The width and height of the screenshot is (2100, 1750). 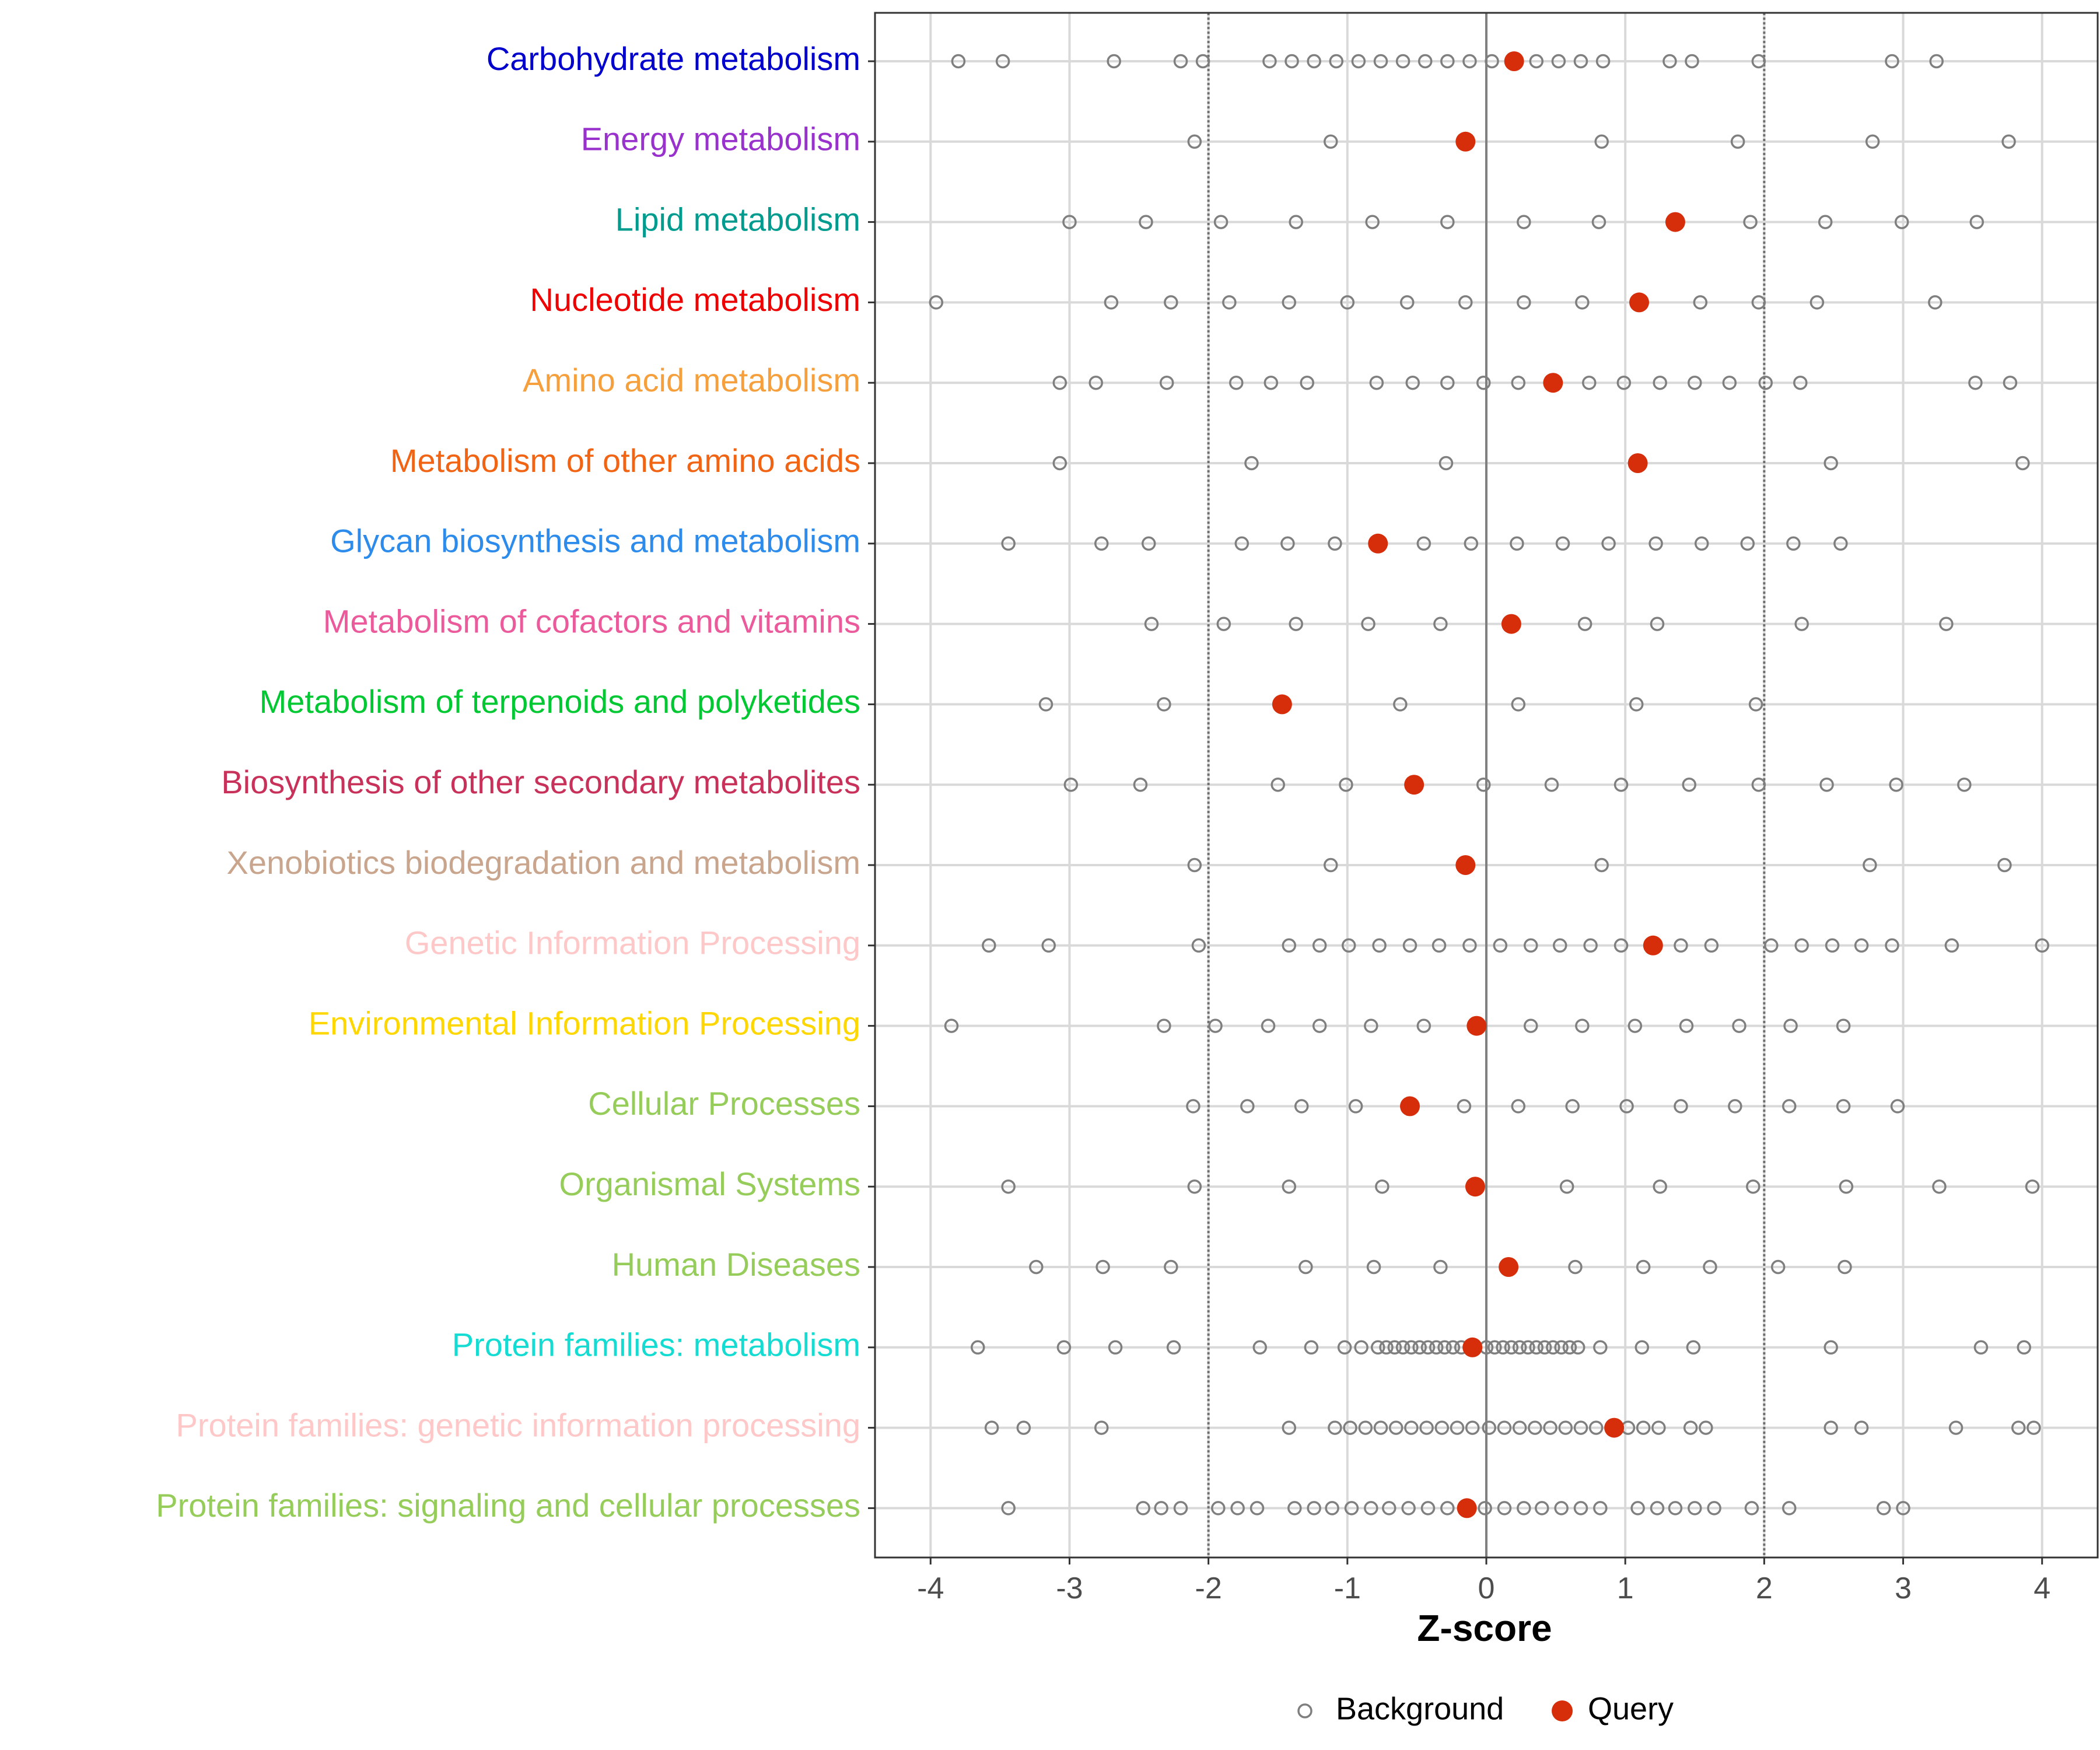 I want to click on x-tick-label: -2, so click(x=1209, y=1588).